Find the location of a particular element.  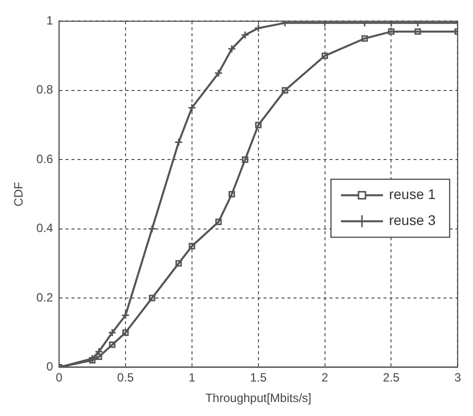

x-tick-label: 0.5 is located at coordinates (125, 377).